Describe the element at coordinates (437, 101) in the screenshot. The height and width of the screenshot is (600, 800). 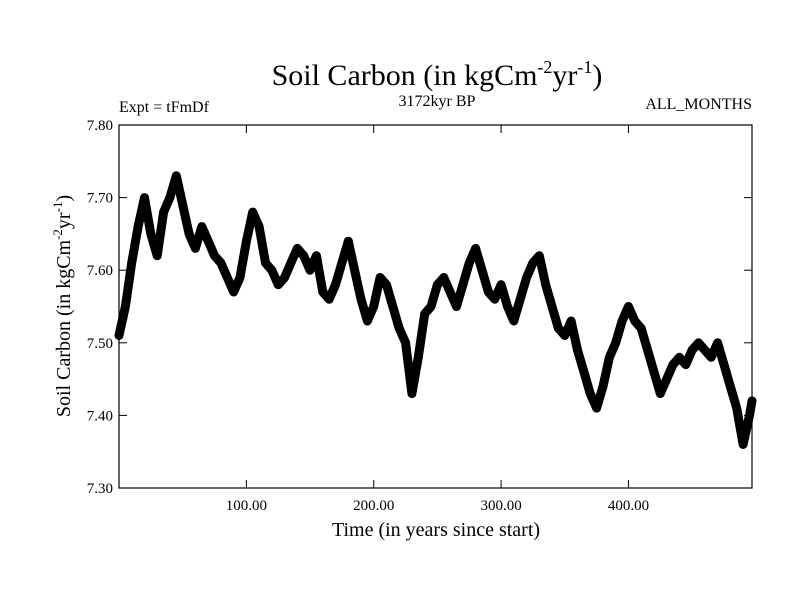
I see `period-label: 3172kyr BP` at that location.